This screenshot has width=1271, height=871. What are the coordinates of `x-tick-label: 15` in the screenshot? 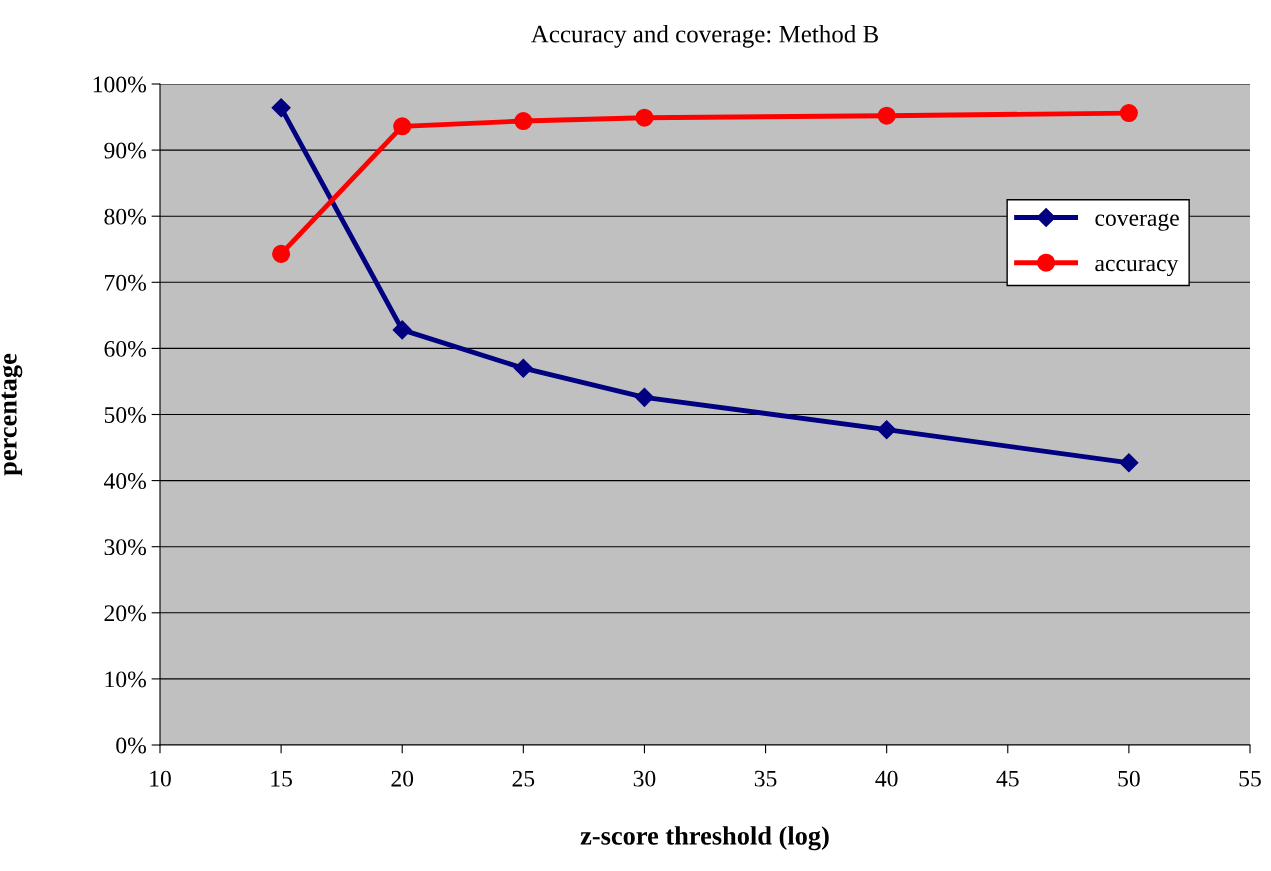 It's located at (281, 778).